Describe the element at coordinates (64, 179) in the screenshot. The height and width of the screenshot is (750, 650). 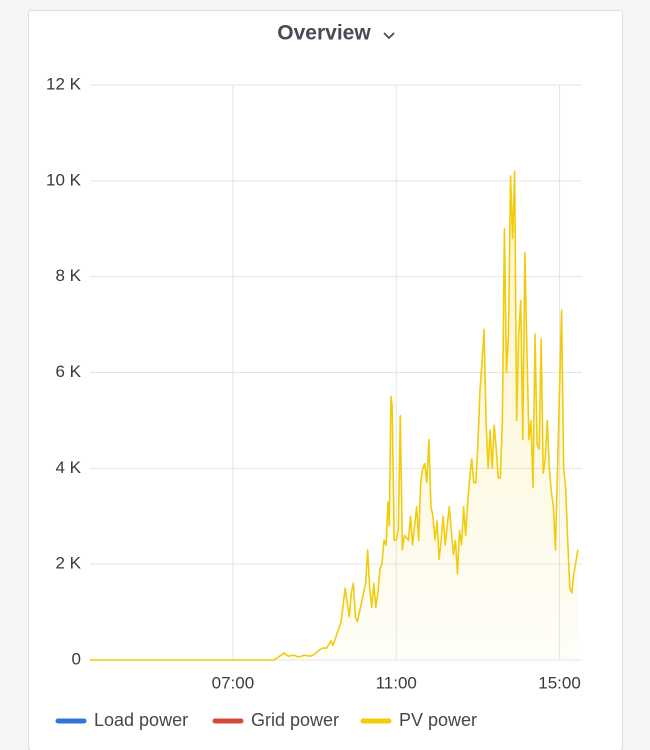
I see `y-tick-label: 10 K` at that location.